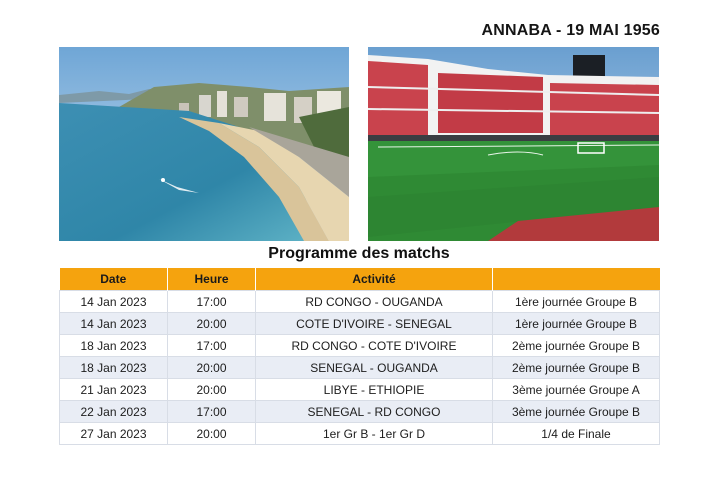  I want to click on match-cell: COTE D'IVOIRE - SENEGAL, so click(374, 323).